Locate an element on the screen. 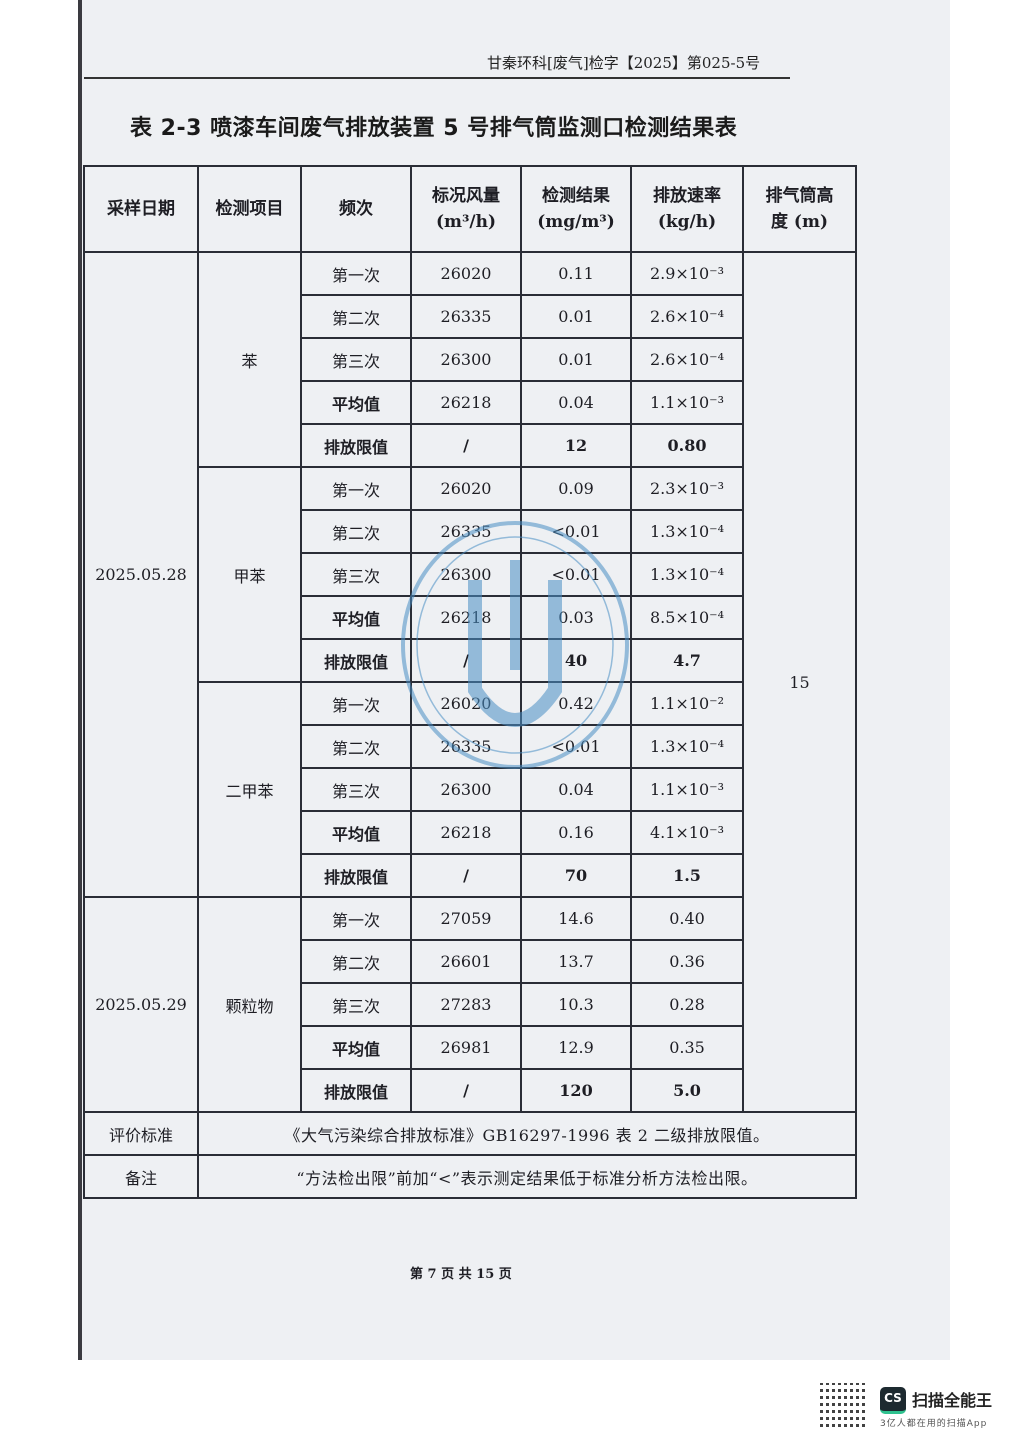 This screenshot has width=1024, height=1449. result: 12 is located at coordinates (576, 445).